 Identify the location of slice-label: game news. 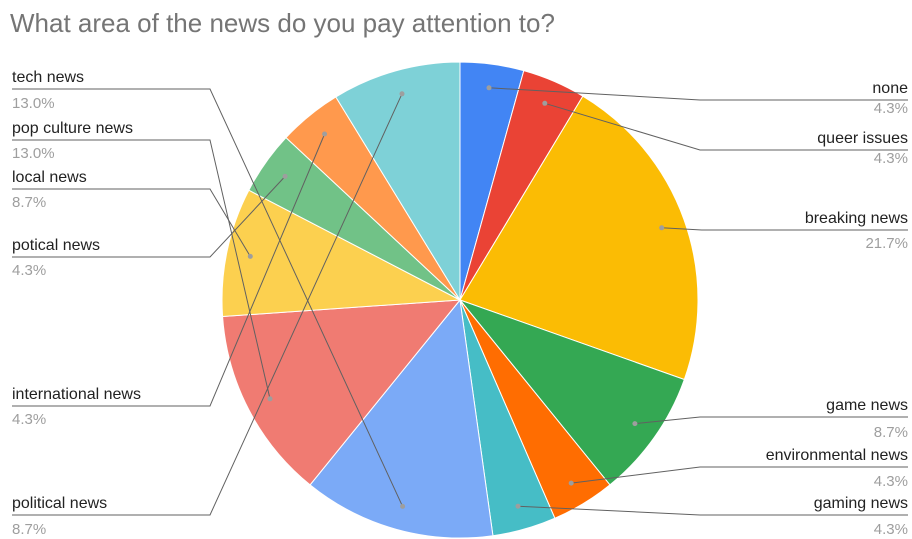
(867, 405).